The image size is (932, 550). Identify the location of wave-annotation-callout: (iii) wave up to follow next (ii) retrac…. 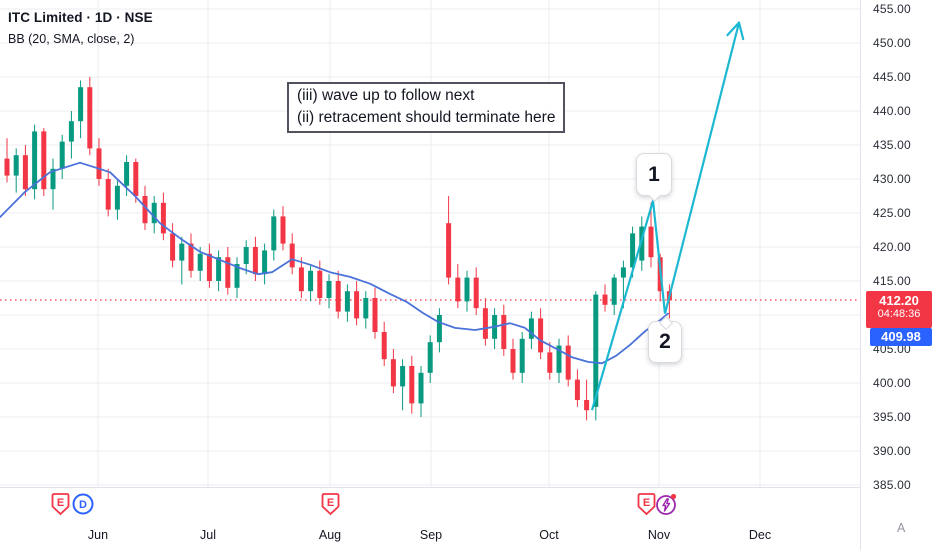
(426, 108).